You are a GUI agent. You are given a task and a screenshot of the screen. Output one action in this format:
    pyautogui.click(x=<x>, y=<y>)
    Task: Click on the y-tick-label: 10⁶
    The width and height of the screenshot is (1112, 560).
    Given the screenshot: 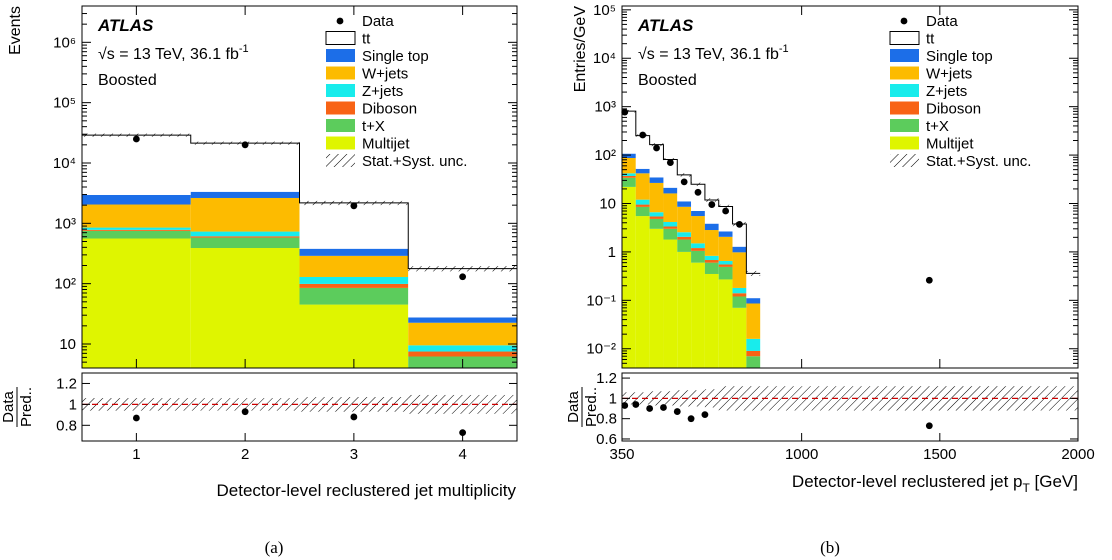 What is the action you would take?
    pyautogui.click(x=64, y=42)
    